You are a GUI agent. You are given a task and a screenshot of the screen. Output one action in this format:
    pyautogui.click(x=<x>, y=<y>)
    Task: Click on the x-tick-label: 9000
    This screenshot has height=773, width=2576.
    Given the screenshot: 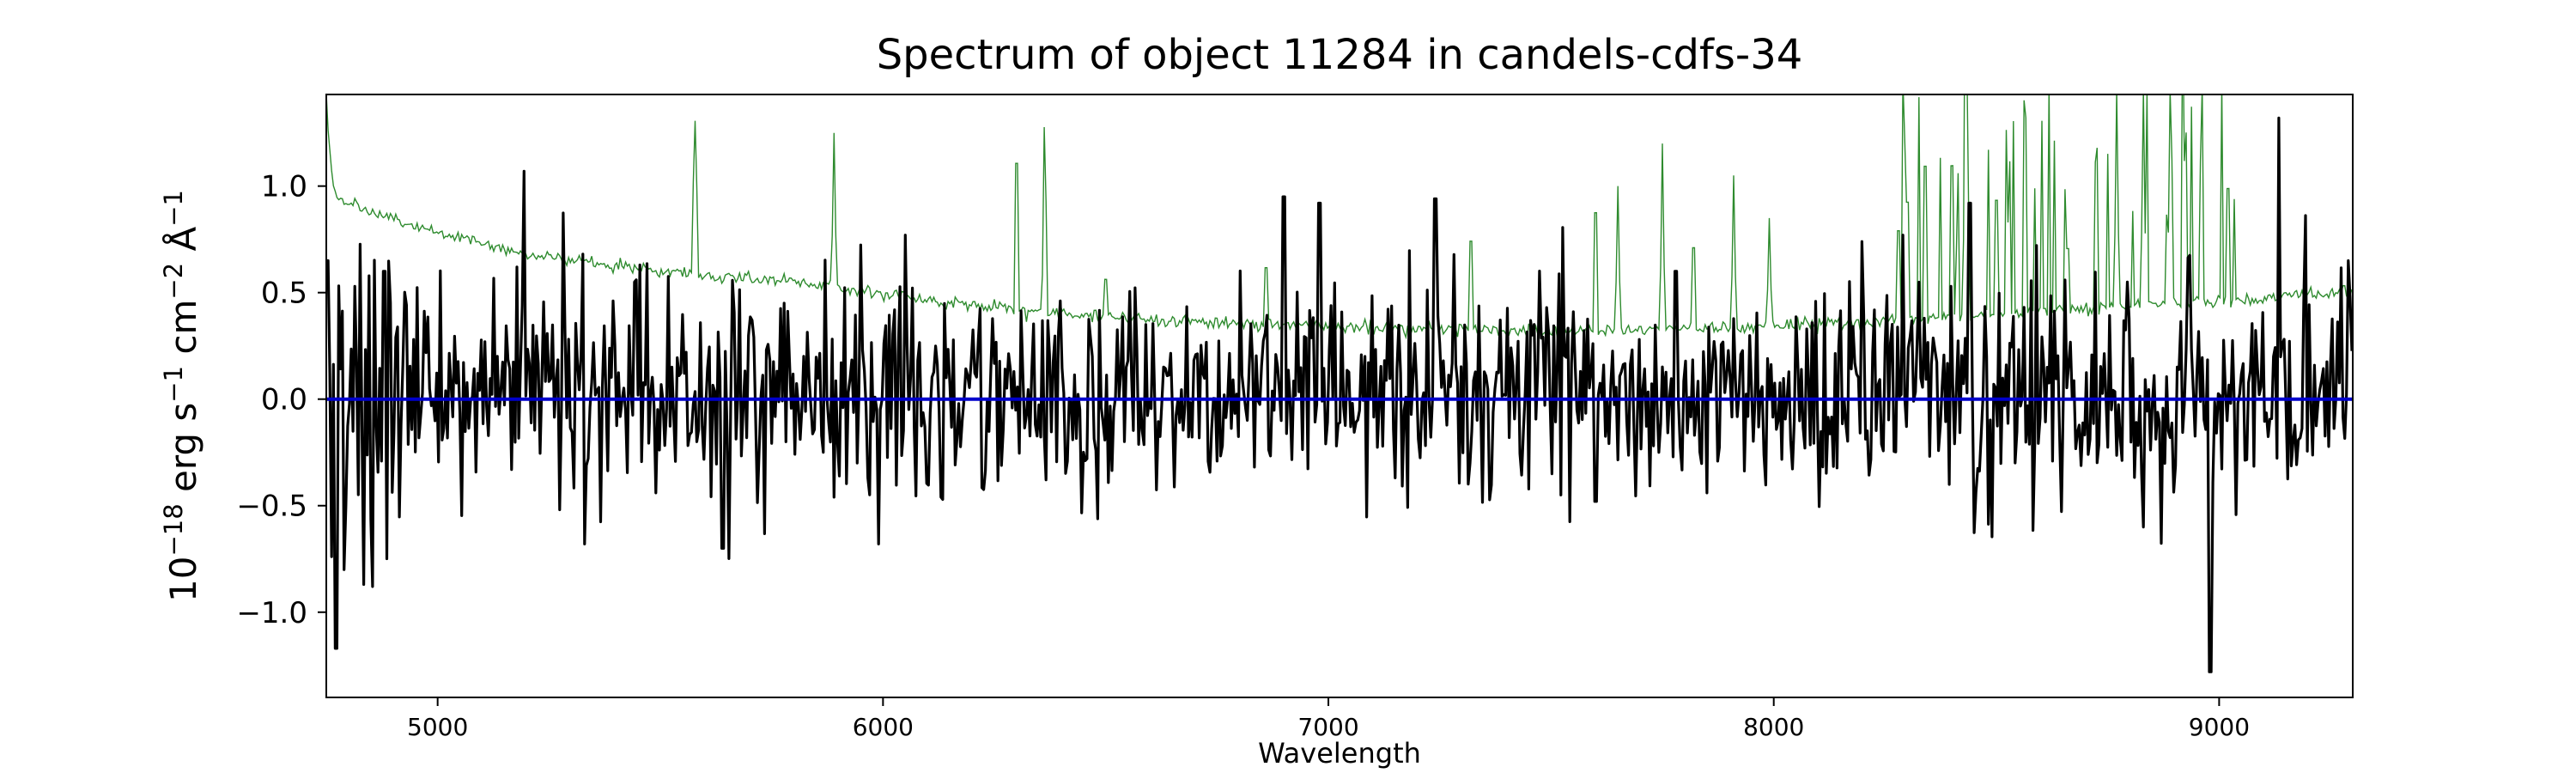 What is the action you would take?
    pyautogui.click(x=2219, y=727)
    